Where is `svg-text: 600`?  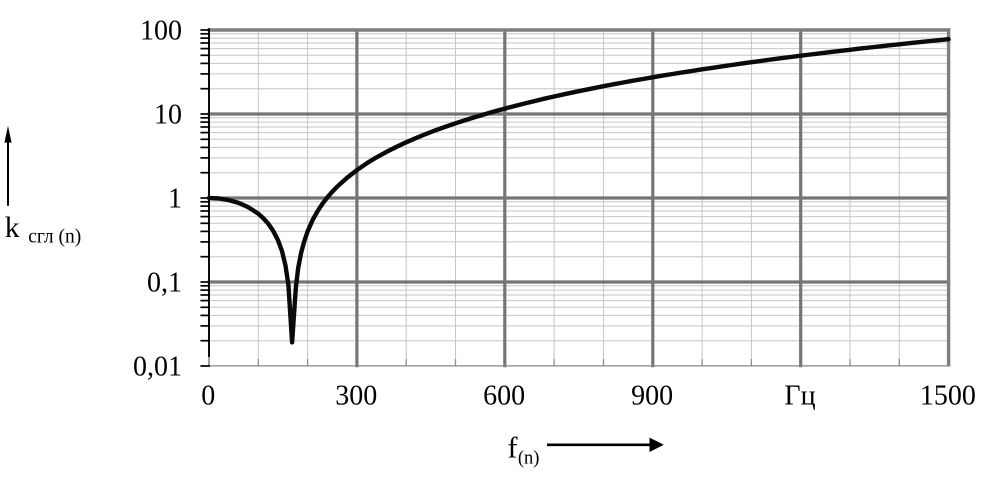
svg-text: 600 is located at coordinates (504, 396).